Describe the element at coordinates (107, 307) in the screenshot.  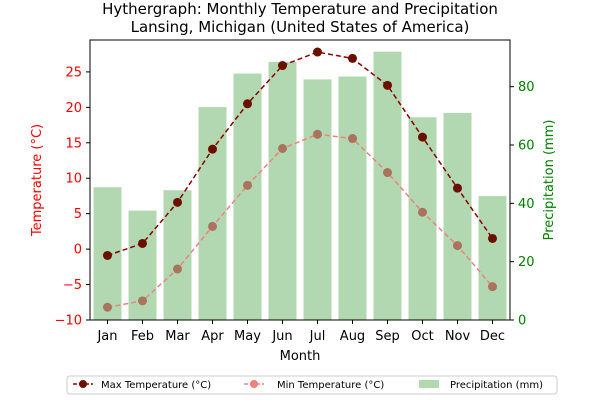
I see `min-temp-point-jan` at that location.